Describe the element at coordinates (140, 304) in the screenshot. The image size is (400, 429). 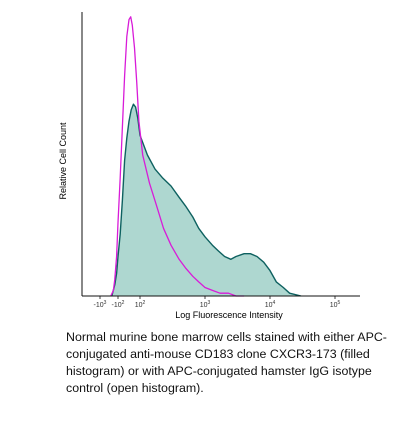
I see `x-tick-label: 10²` at that location.